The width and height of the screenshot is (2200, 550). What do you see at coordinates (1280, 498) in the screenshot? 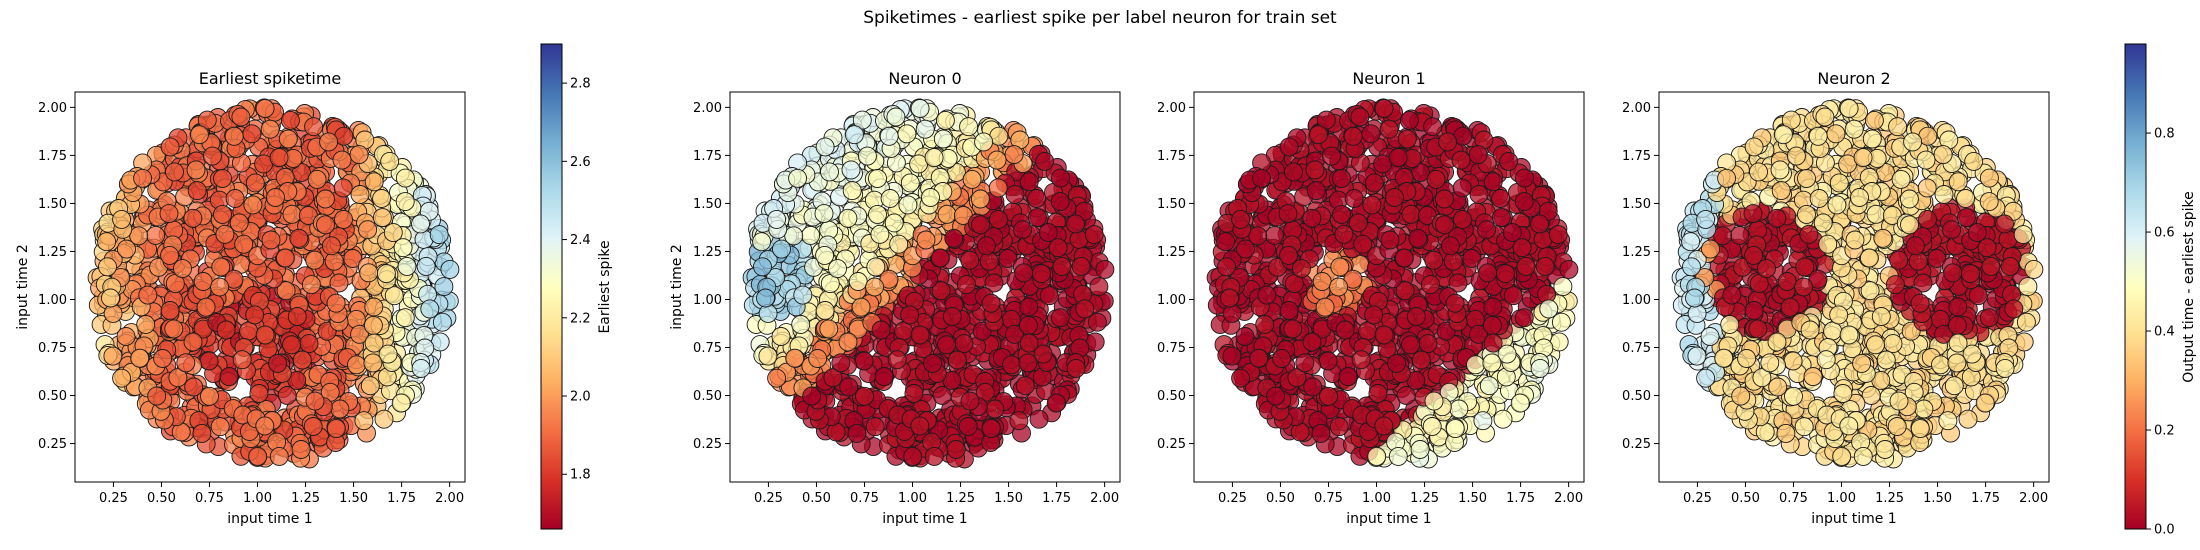
I see `x-tick-label: 0.50` at bounding box center [1280, 498].